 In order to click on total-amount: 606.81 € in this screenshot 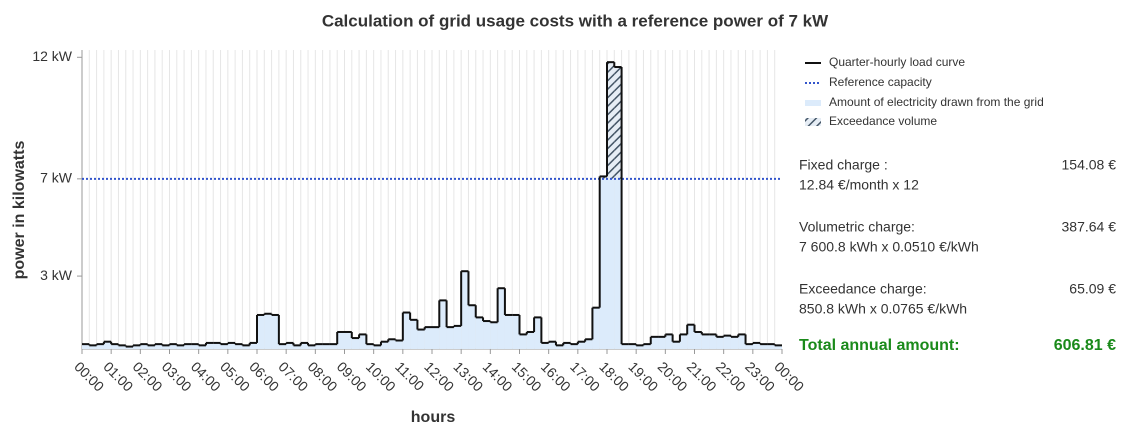, I will do `click(1085, 345)`.